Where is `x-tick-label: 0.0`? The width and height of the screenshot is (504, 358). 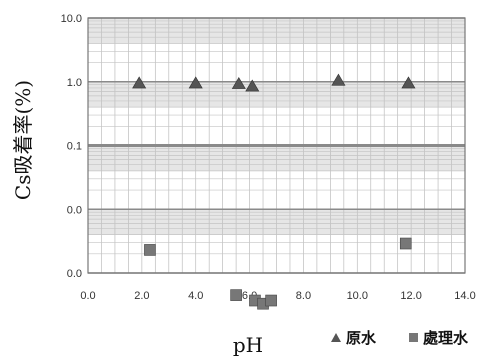
x-tick-label: 0.0 is located at coordinates (87, 296).